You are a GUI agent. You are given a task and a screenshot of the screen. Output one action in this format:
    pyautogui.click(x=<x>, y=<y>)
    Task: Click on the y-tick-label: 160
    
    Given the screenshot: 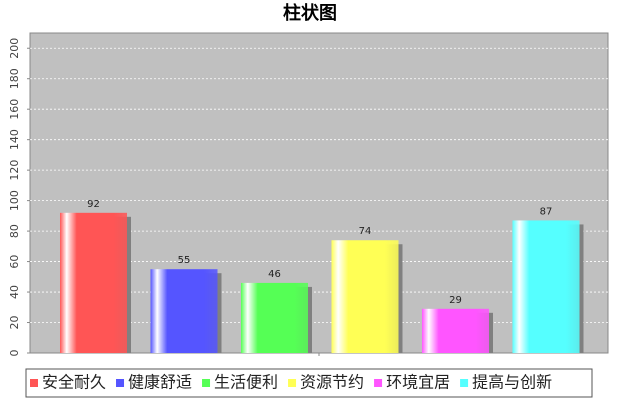 What is the action you would take?
    pyautogui.click(x=14, y=109)
    